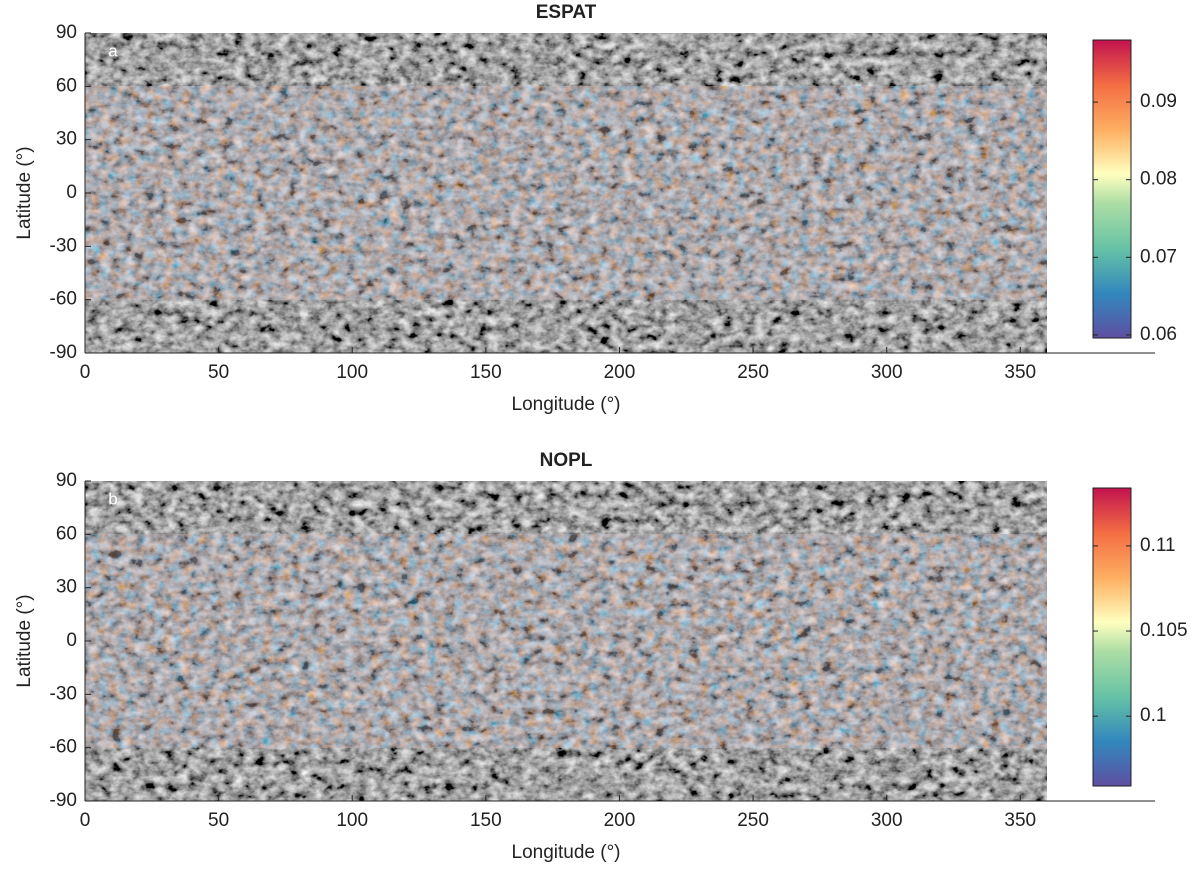 The height and width of the screenshot is (871, 1200). Describe the element at coordinates (1164, 630) in the screenshot. I see `colorbar-tick-label: 0.105` at that location.